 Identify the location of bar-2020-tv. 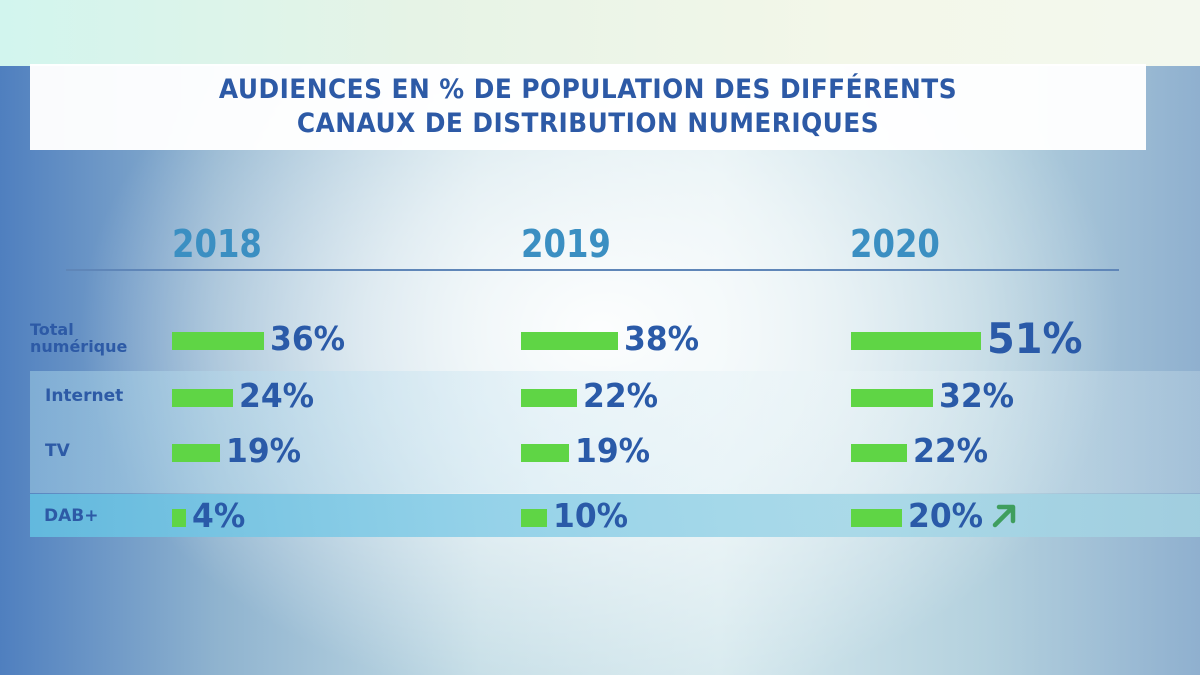
(879, 453).